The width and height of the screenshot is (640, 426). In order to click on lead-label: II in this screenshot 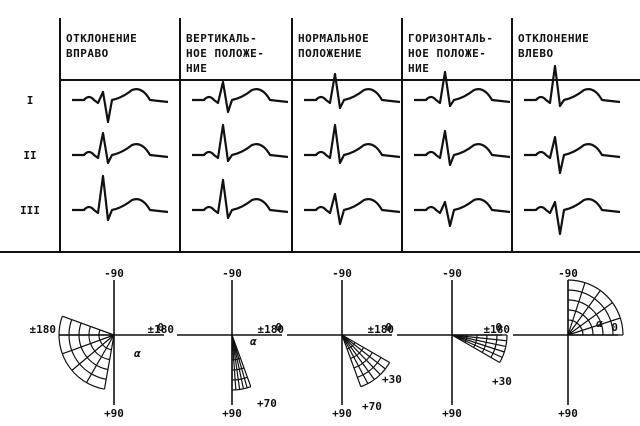, I will do `click(29, 155)`.